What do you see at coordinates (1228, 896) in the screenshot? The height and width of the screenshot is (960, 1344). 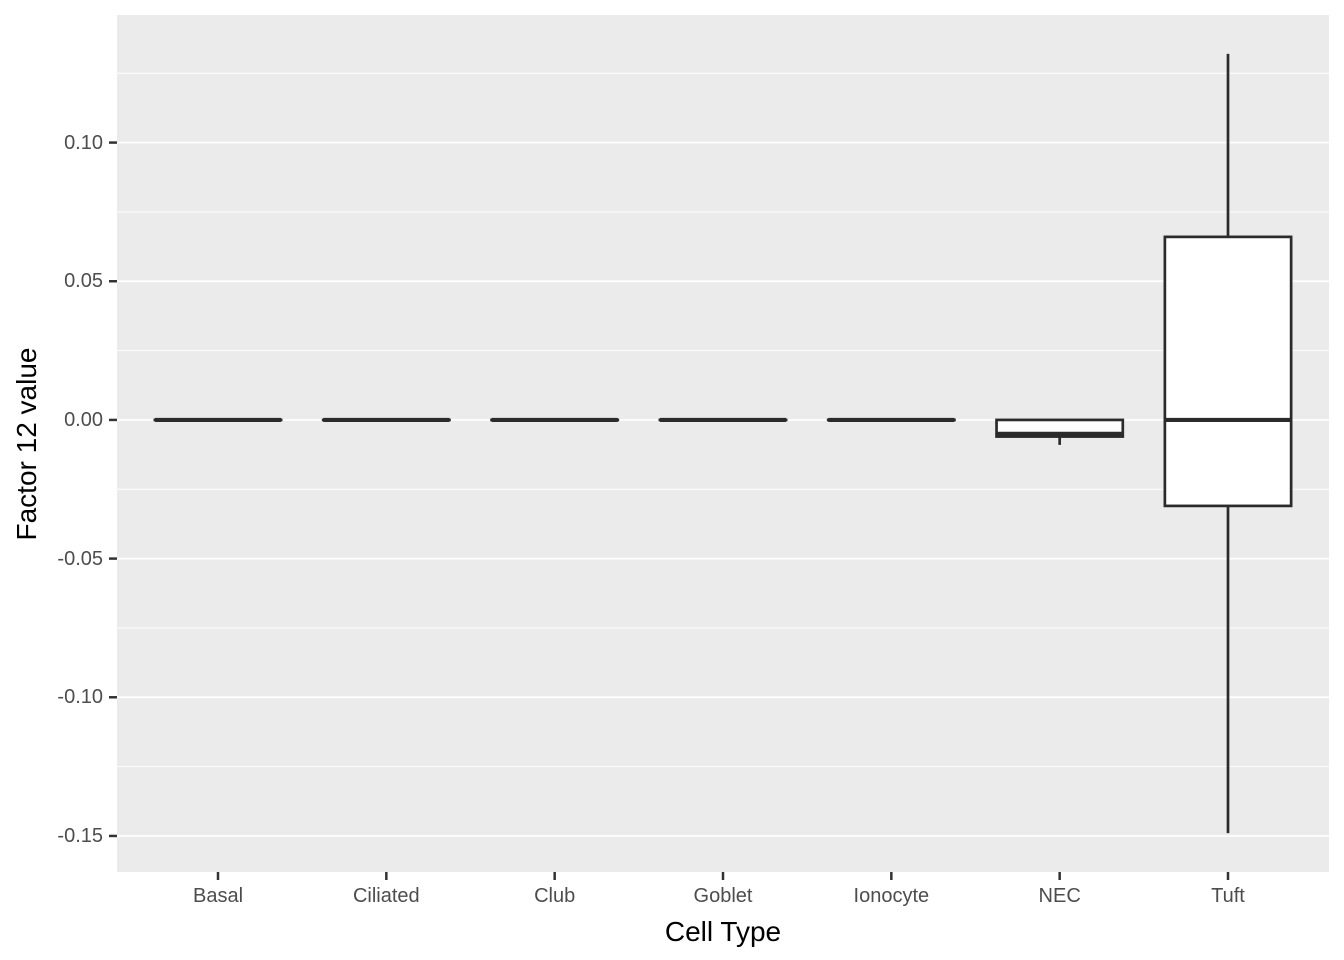 I see `x-tick-label: Tuft` at bounding box center [1228, 896].